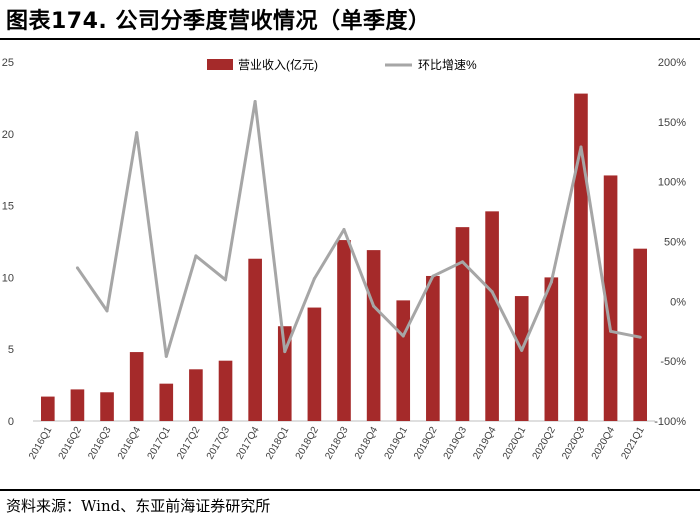  What do you see at coordinates (456, 443) in the screenshot?
I see `x-tick-label: 2019Q3` at bounding box center [456, 443].